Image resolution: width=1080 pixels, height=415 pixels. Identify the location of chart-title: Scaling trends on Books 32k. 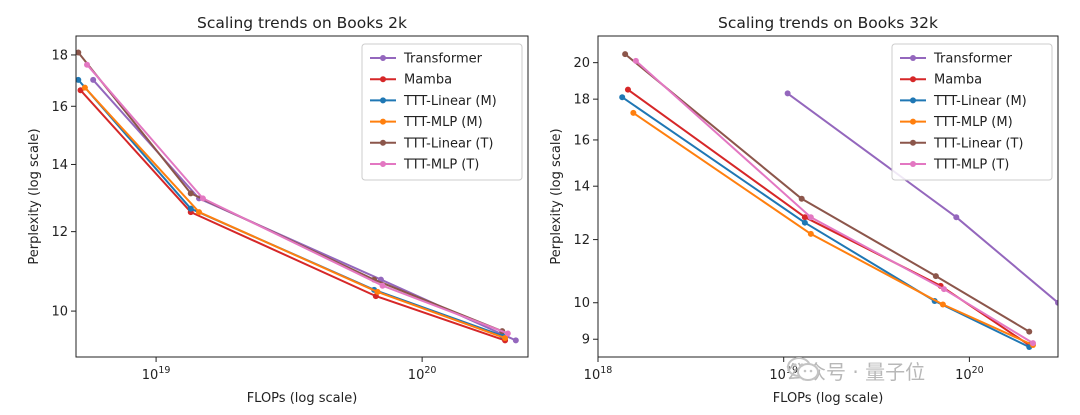
(828, 23).